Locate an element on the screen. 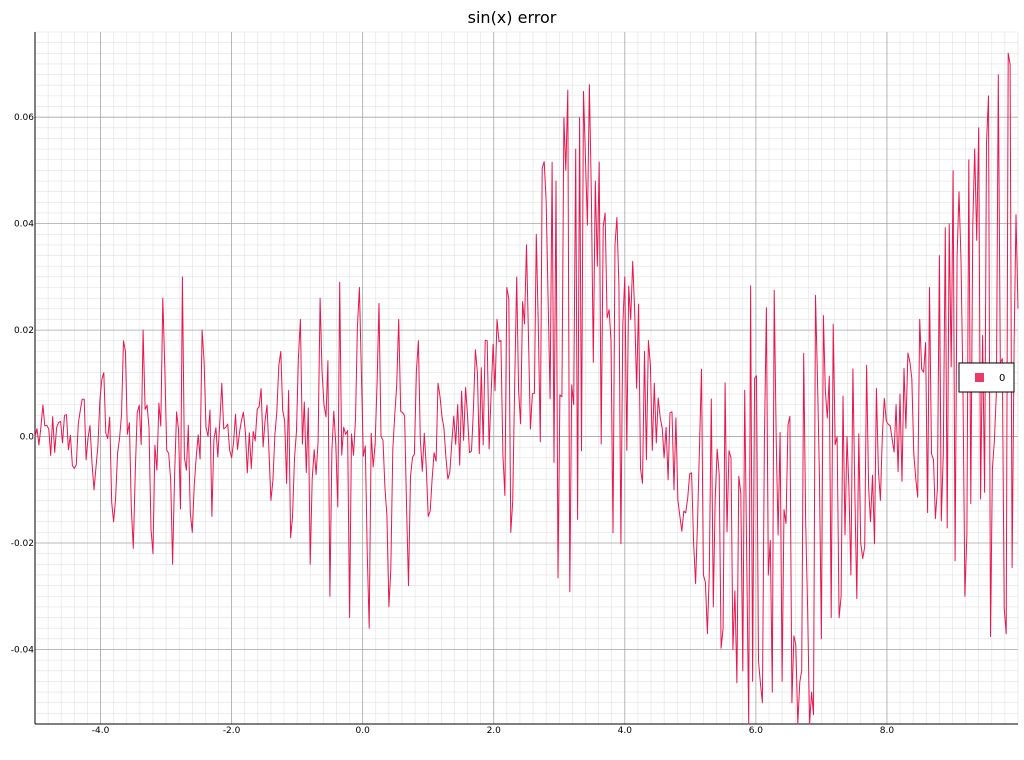 The image size is (1024, 760). x-tick-label: 6.0 is located at coordinates (756, 731).